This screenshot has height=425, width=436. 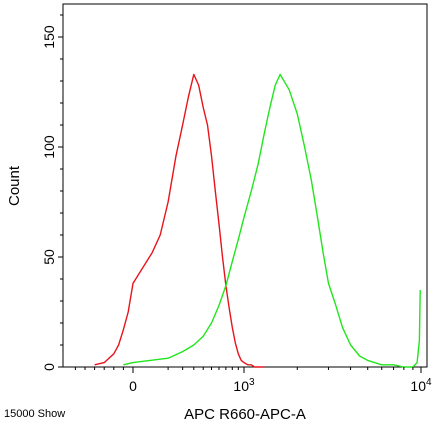 What do you see at coordinates (52, 192) in the screenshot?
I see `y-axis: 0 50 100 150` at bounding box center [52, 192].